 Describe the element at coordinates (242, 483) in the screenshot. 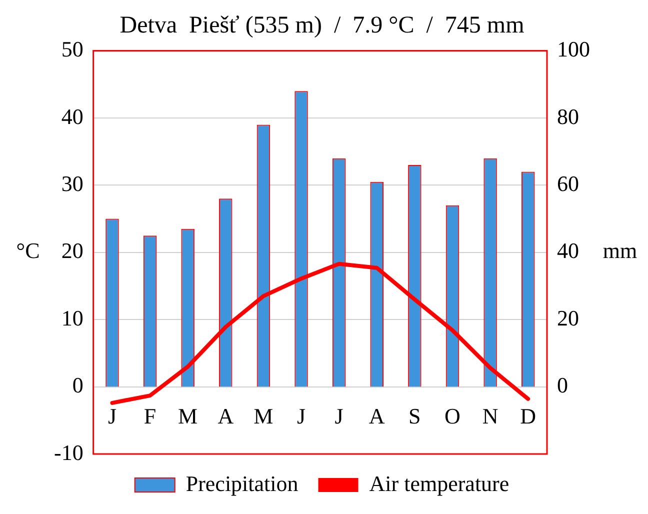

I see `legend-label: Precipitation` at that location.